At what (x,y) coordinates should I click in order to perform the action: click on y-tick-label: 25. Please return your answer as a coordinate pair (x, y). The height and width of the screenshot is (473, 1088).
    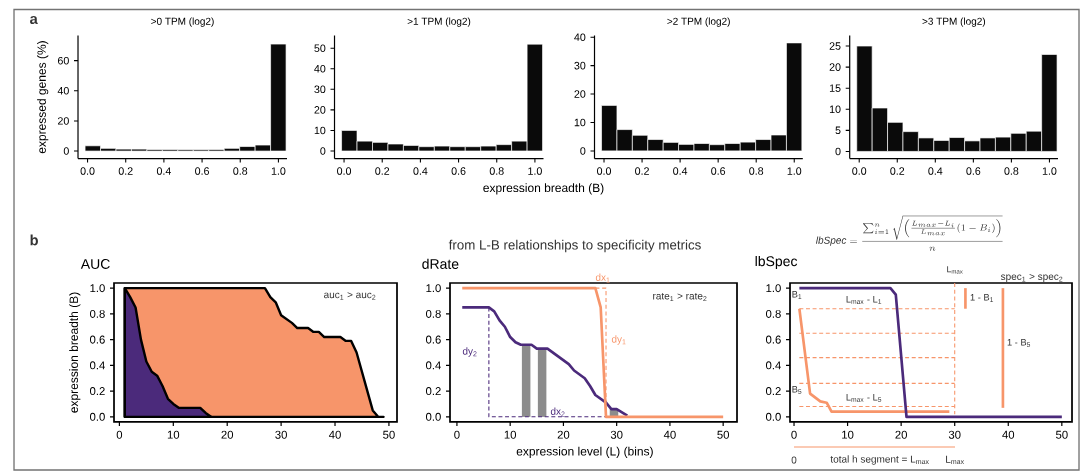
    Looking at the image, I should click on (835, 46).